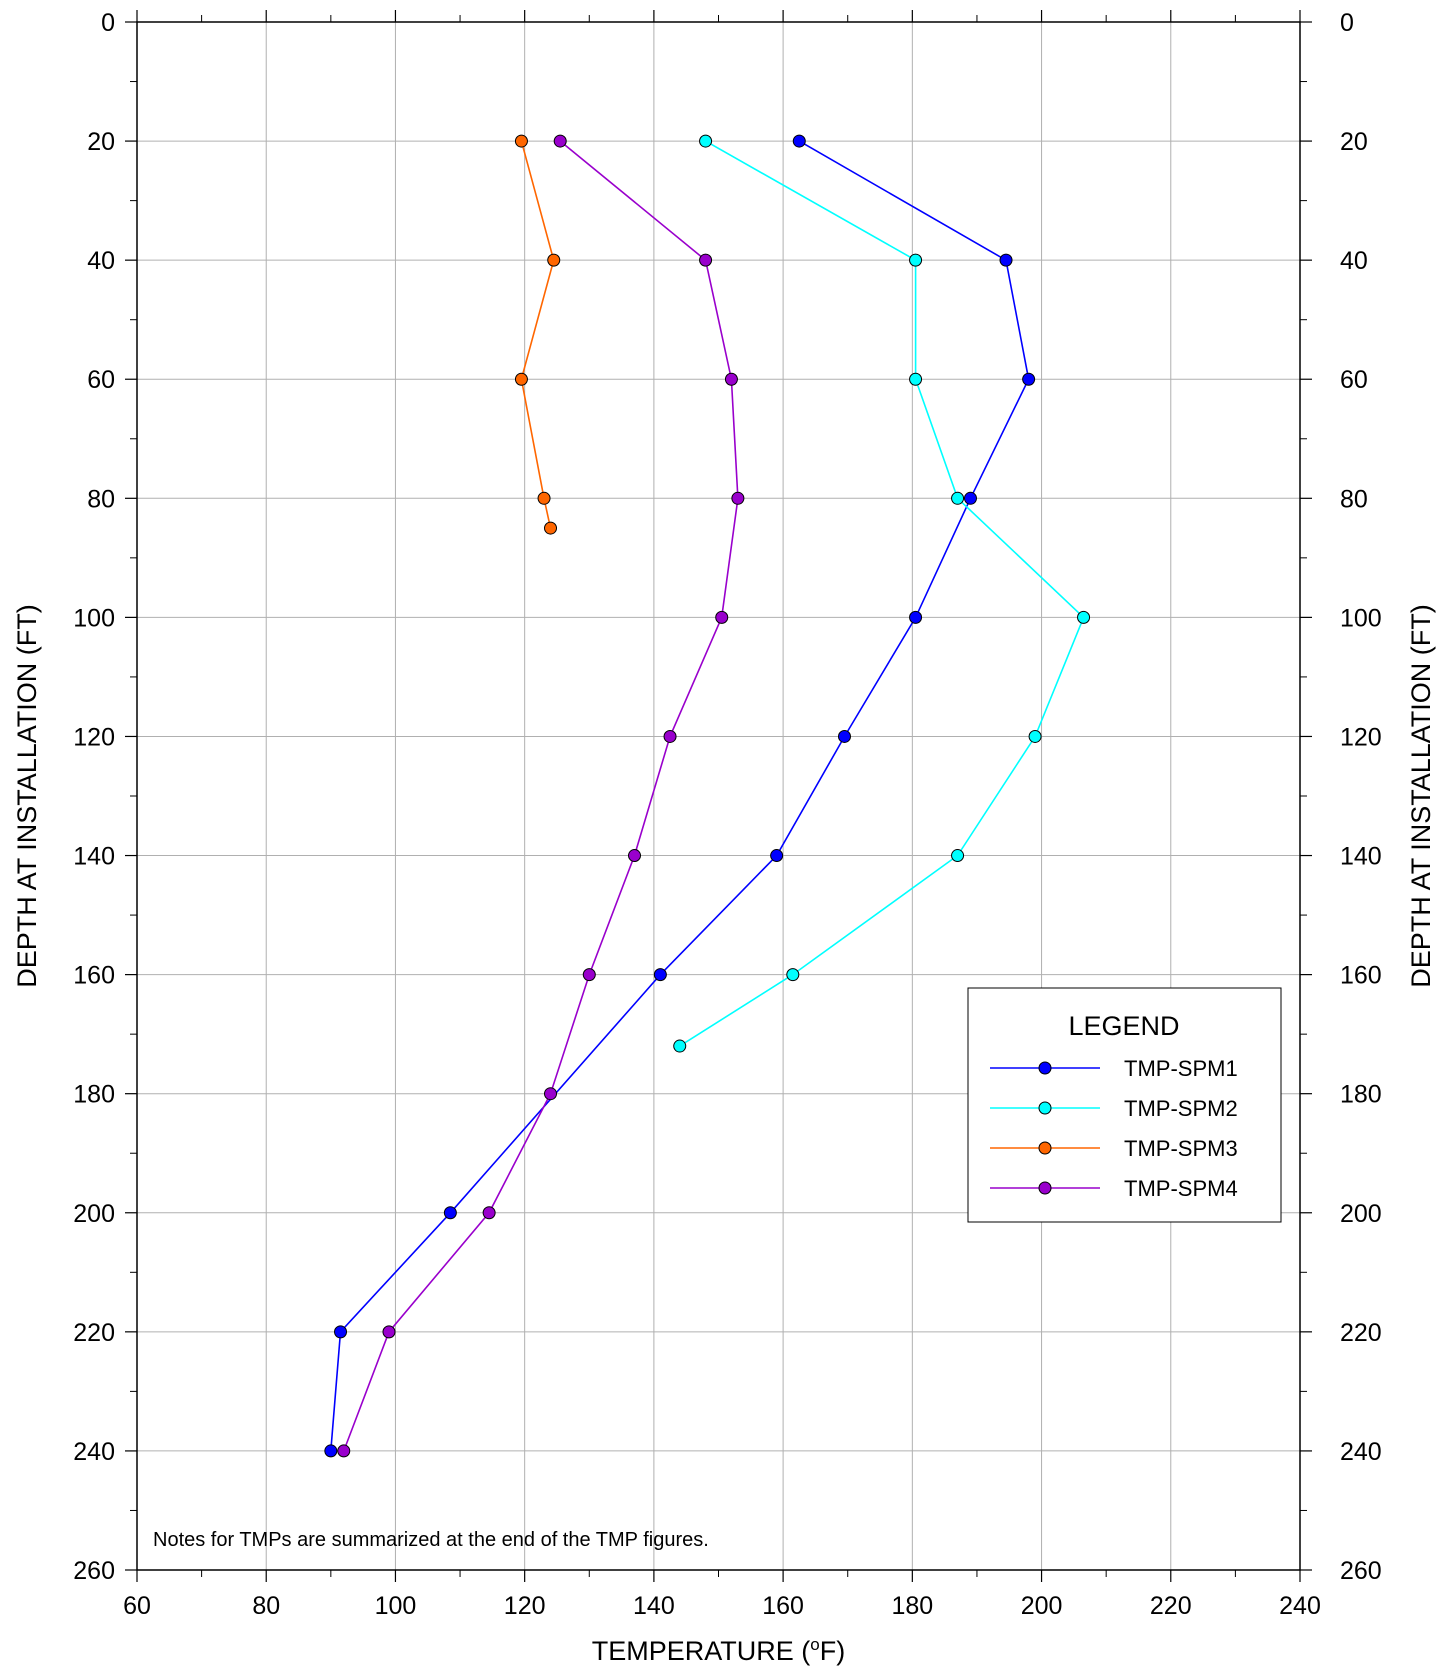 The height and width of the screenshot is (1671, 1446). I want to click on legend-box, so click(1124, 1105).